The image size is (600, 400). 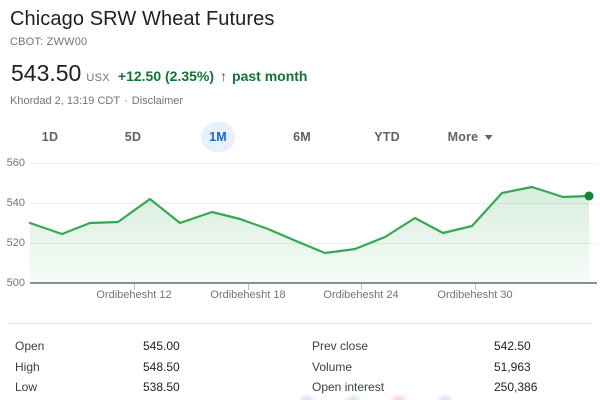 What do you see at coordinates (488, 137) in the screenshot?
I see `chevron-down-icon` at bounding box center [488, 137].